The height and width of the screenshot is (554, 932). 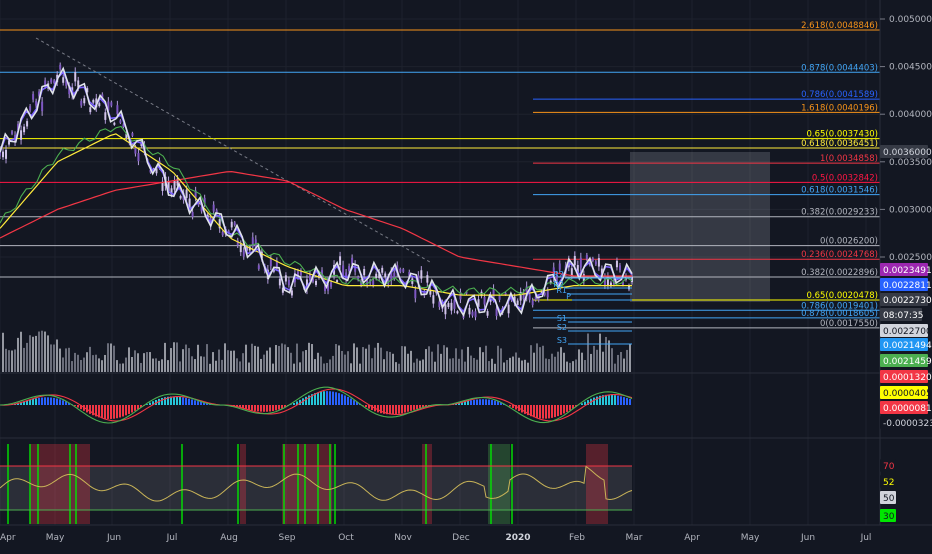 I want to click on pivot-label-3: P, so click(x=568, y=296).